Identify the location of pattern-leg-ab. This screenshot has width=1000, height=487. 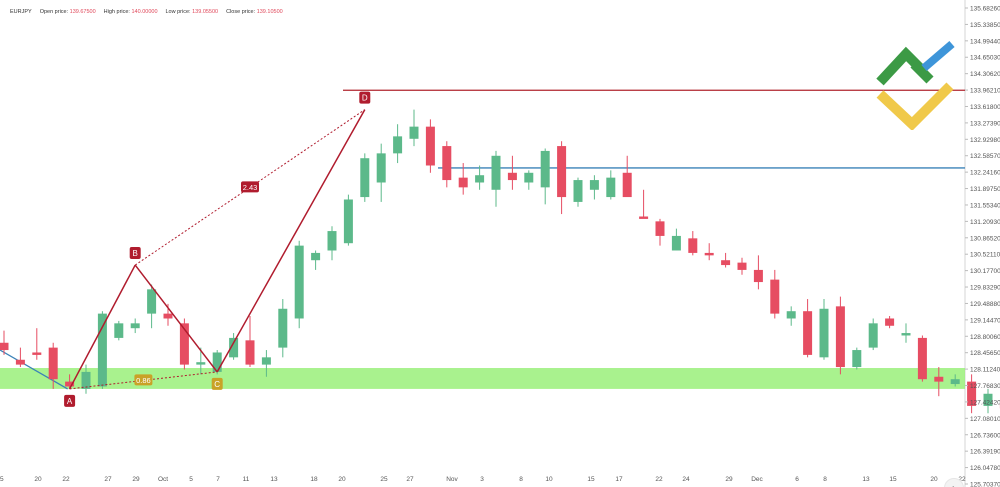
(102, 327).